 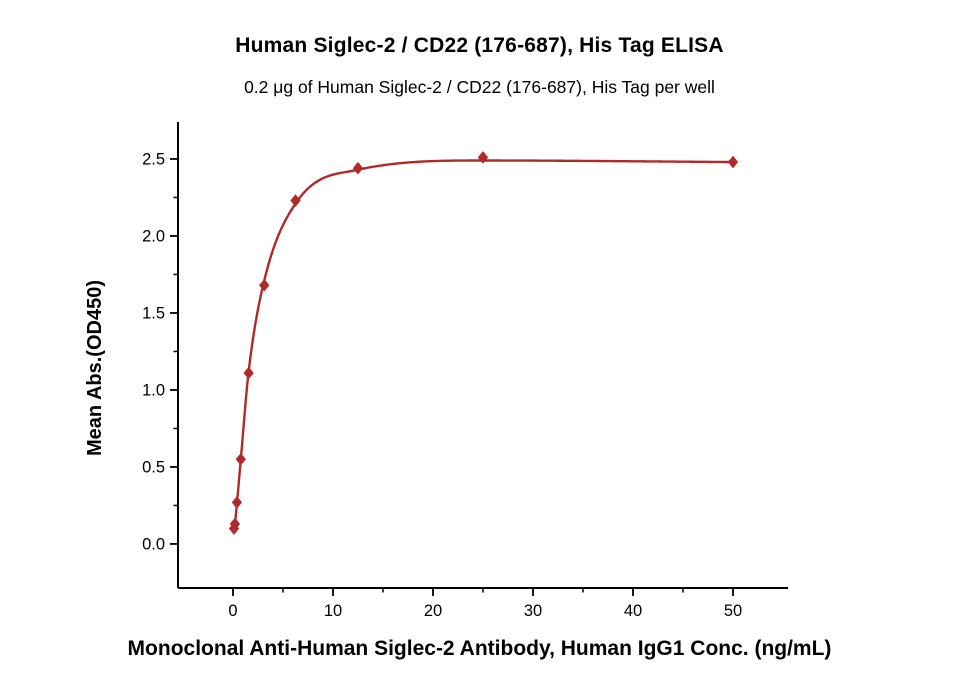 I want to click on x-tick-label: 50, so click(x=733, y=611).